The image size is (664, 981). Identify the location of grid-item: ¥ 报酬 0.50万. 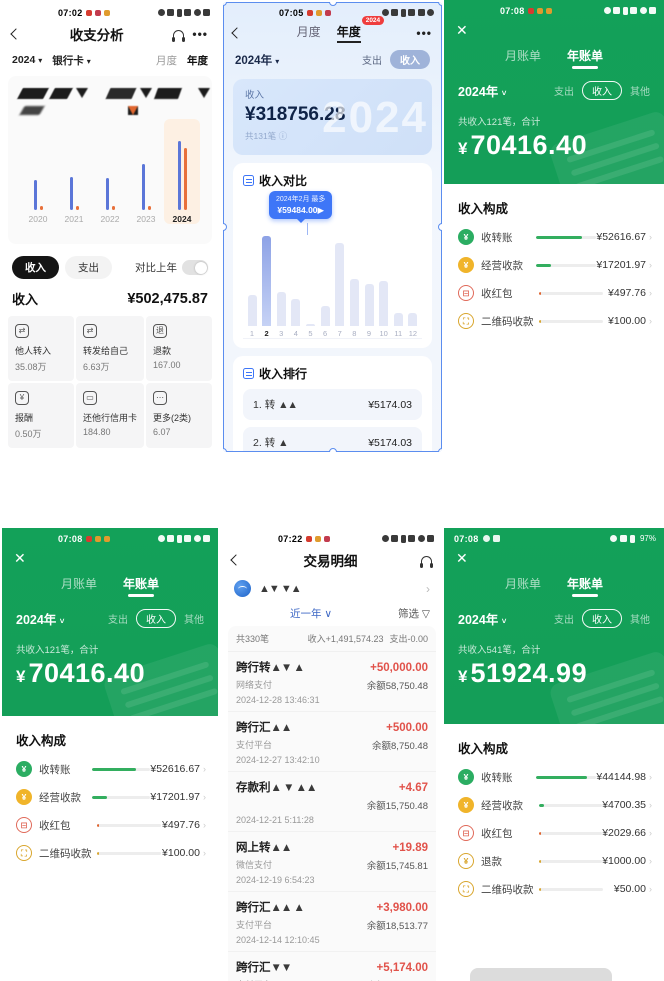
(41, 415).